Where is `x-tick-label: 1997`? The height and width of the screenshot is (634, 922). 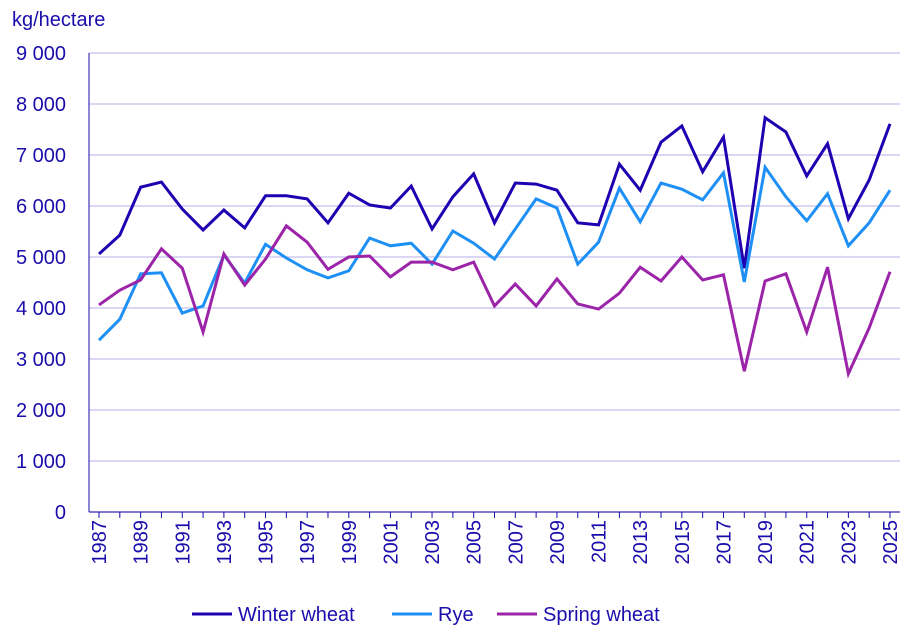 x-tick-label: 1997 is located at coordinates (308, 542).